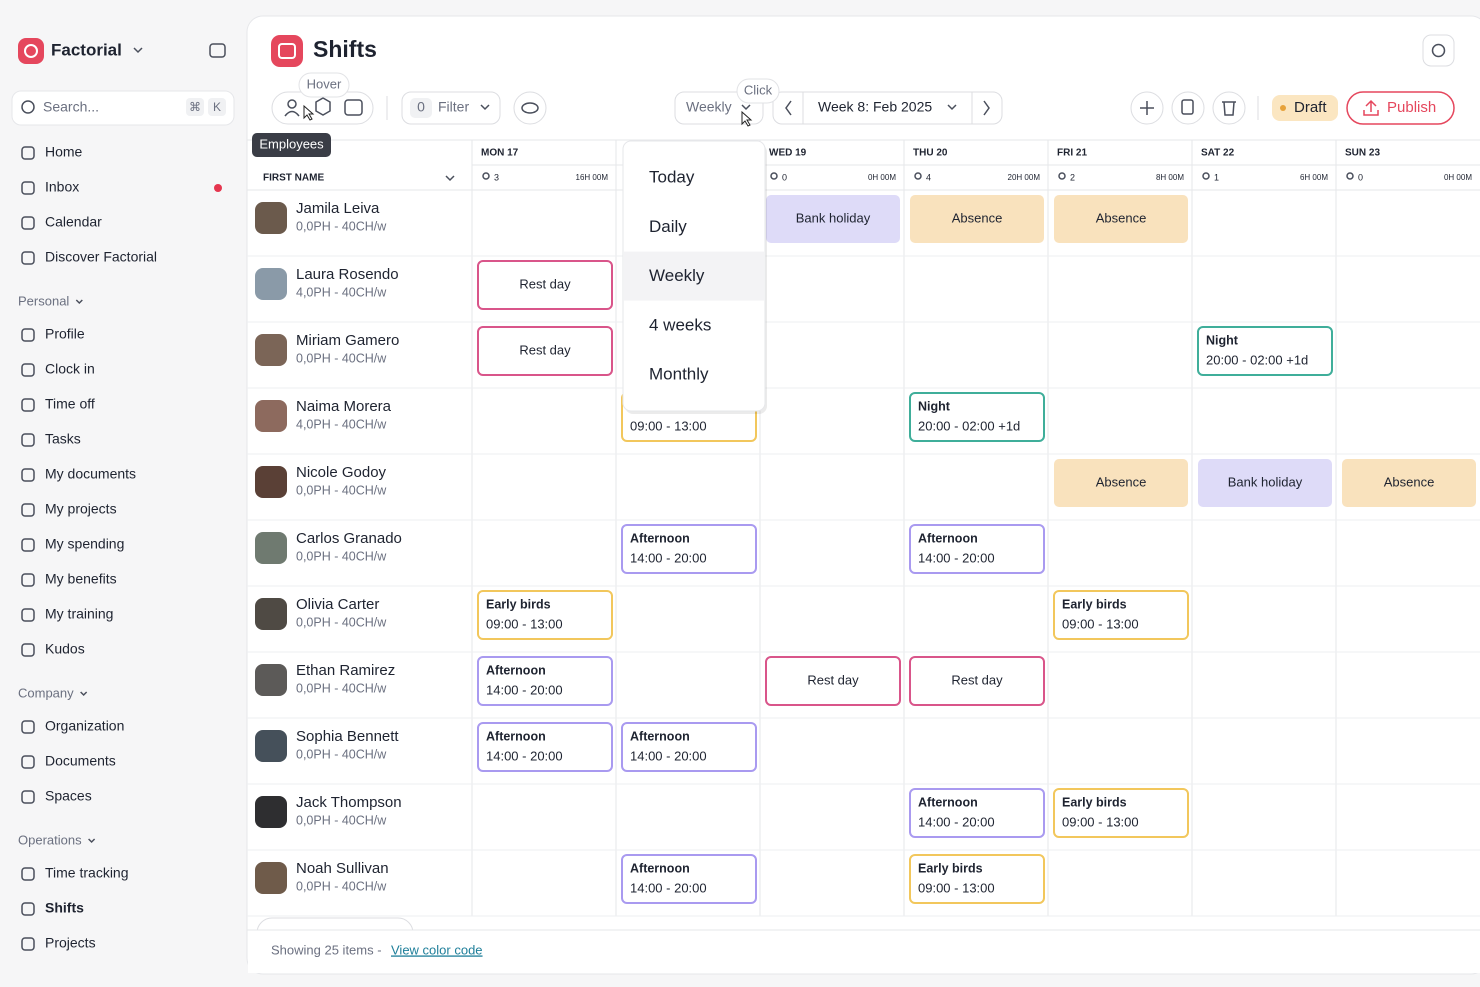 The width and height of the screenshot is (1480, 987). What do you see at coordinates (81, 509) in the screenshot?
I see `nav-item: My projects` at bounding box center [81, 509].